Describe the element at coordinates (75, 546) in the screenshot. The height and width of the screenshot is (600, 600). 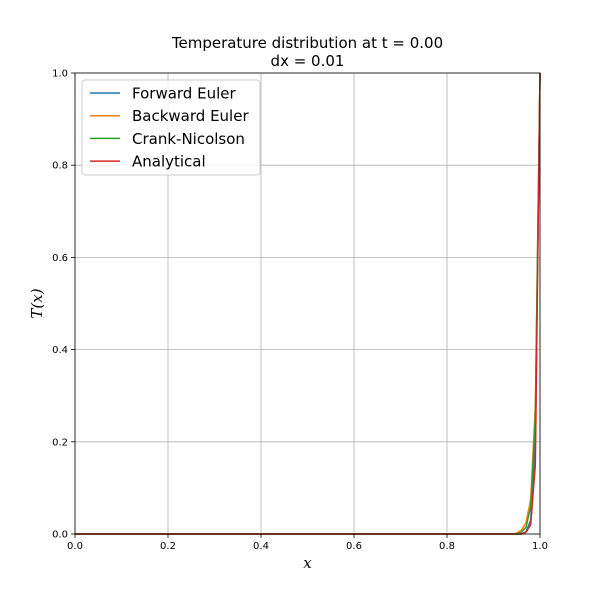
I see `x-tick-label: 0.0` at that location.